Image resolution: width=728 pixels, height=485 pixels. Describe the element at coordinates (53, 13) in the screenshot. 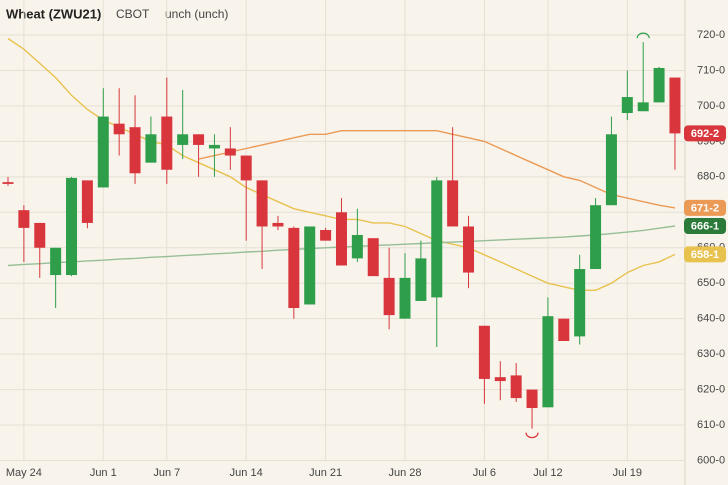

I see `chart-title: Wheat (ZWU21)` at that location.